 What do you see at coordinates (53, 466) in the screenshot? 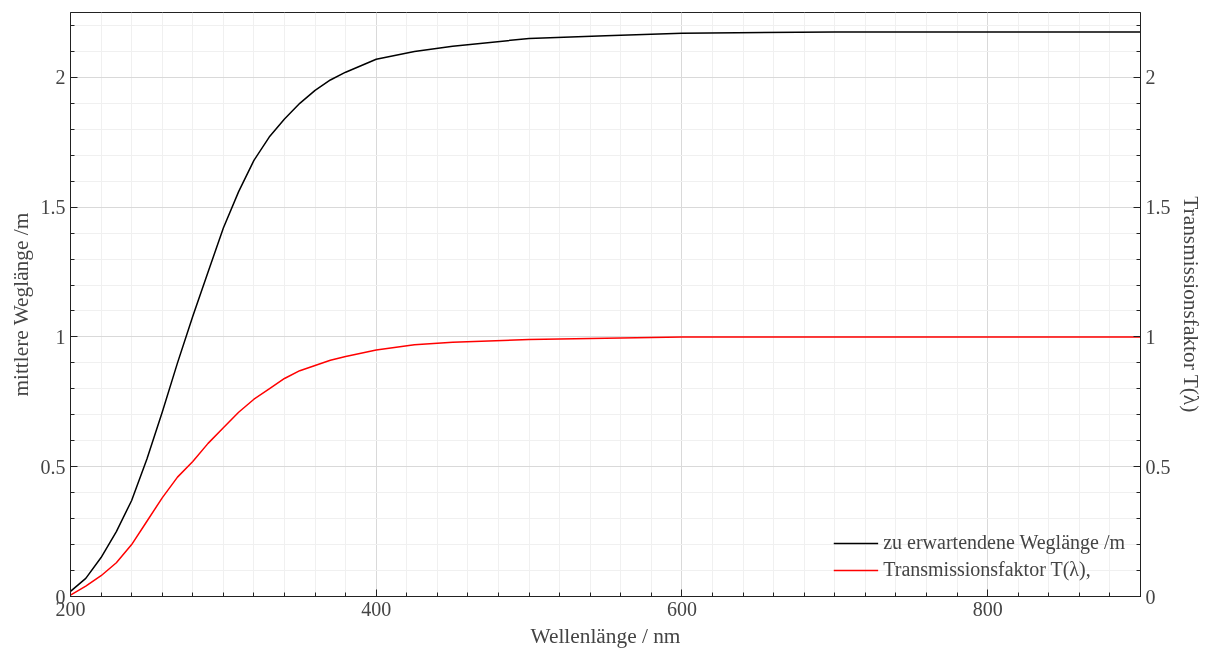
I see `y-tick-label: 0.5` at bounding box center [53, 466].